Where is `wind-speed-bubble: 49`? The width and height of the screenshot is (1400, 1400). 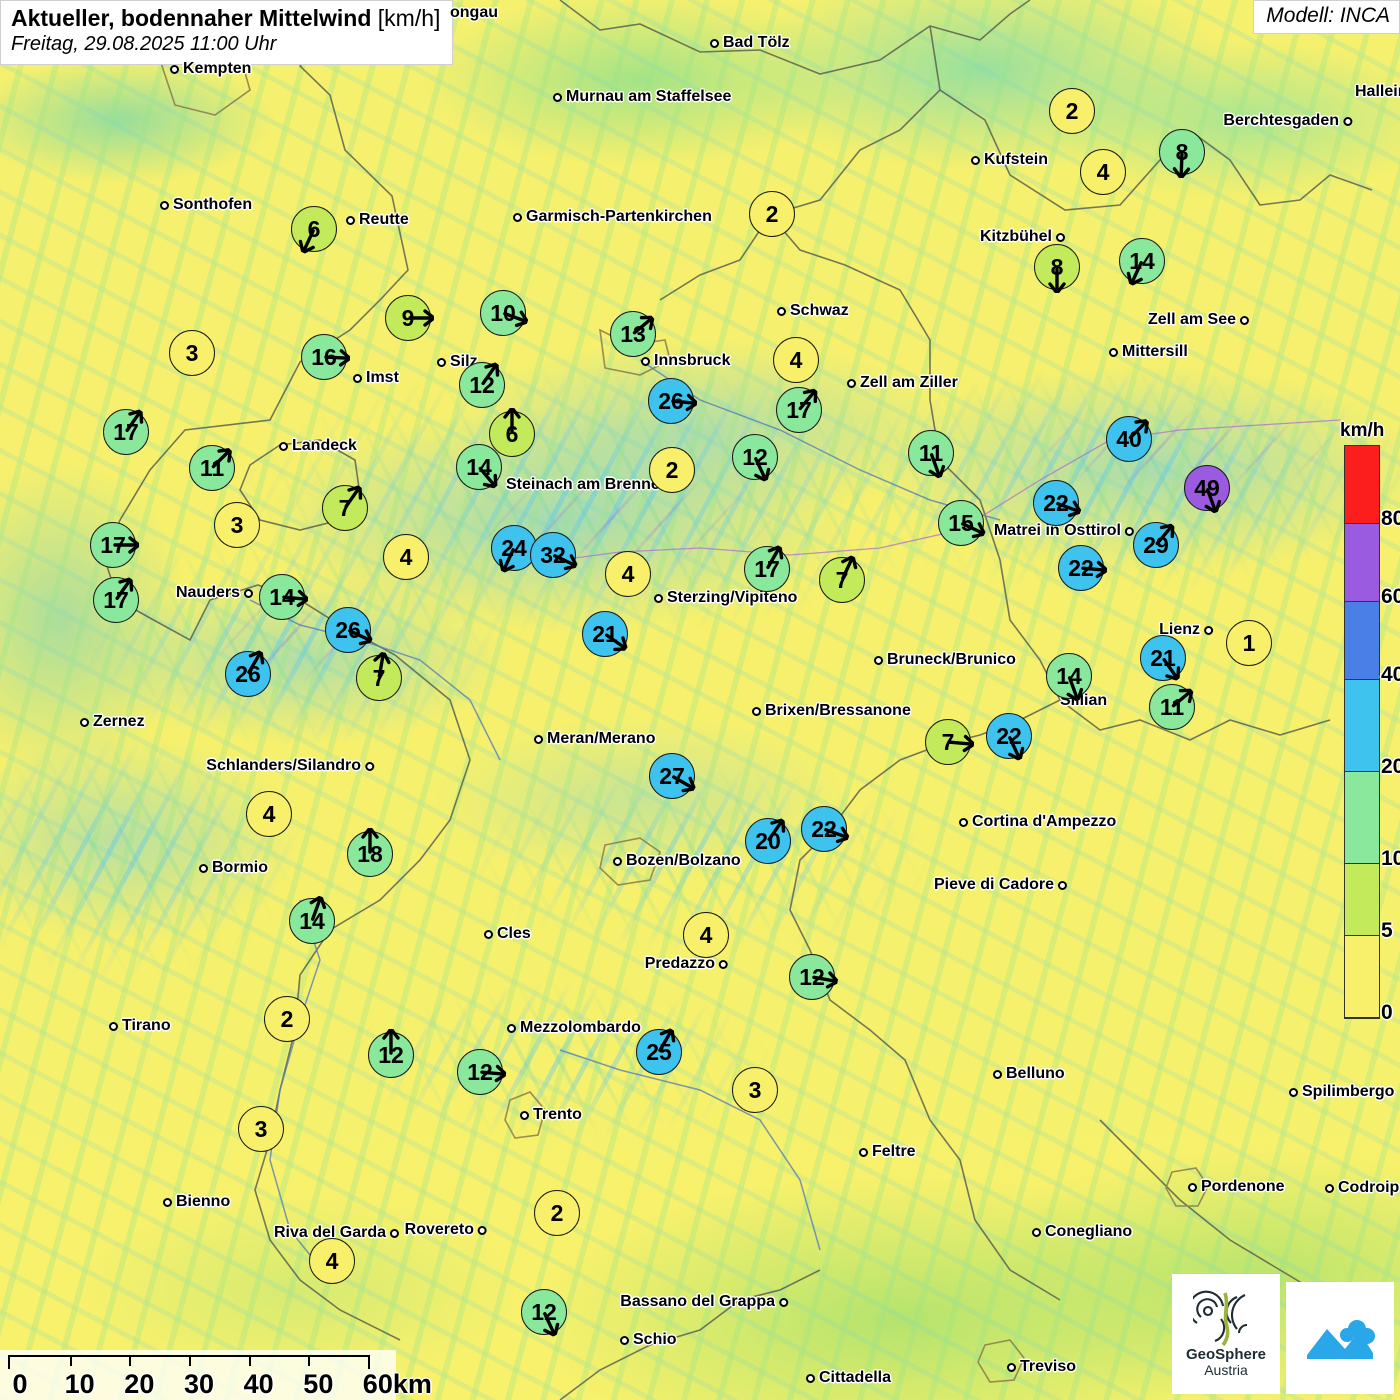
wind-speed-bubble: 49 is located at coordinates (1207, 488).